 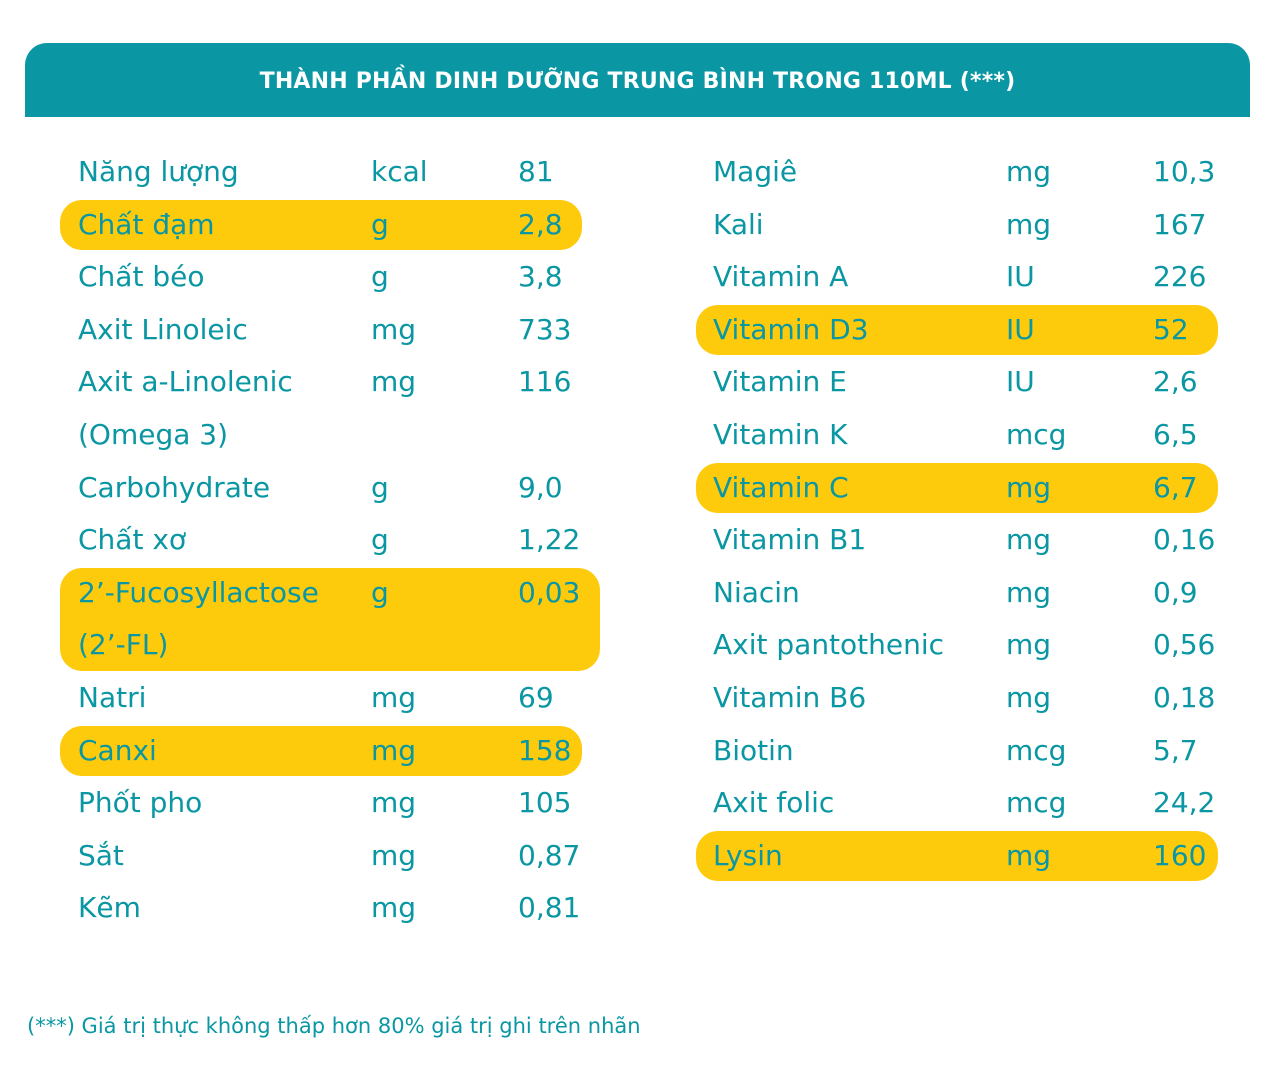 I want to click on nutrient-value: 226, so click(x=1180, y=277).